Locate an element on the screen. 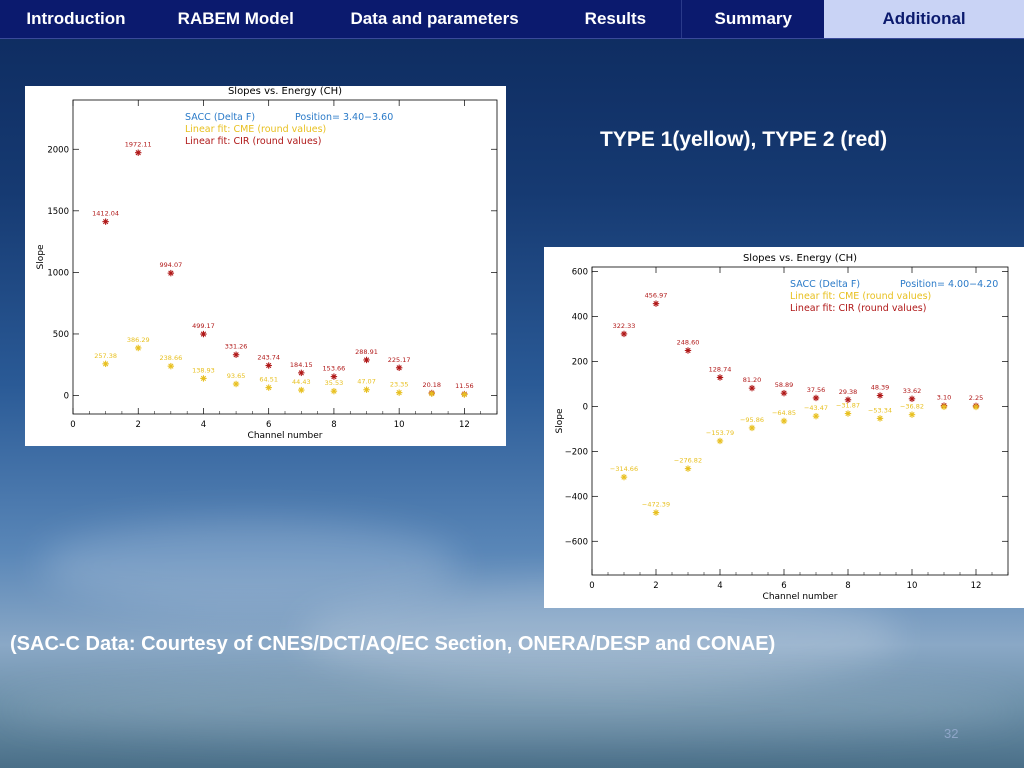 This screenshot has width=1024, height=768. data-label-cme: 47.07 is located at coordinates (366, 382).